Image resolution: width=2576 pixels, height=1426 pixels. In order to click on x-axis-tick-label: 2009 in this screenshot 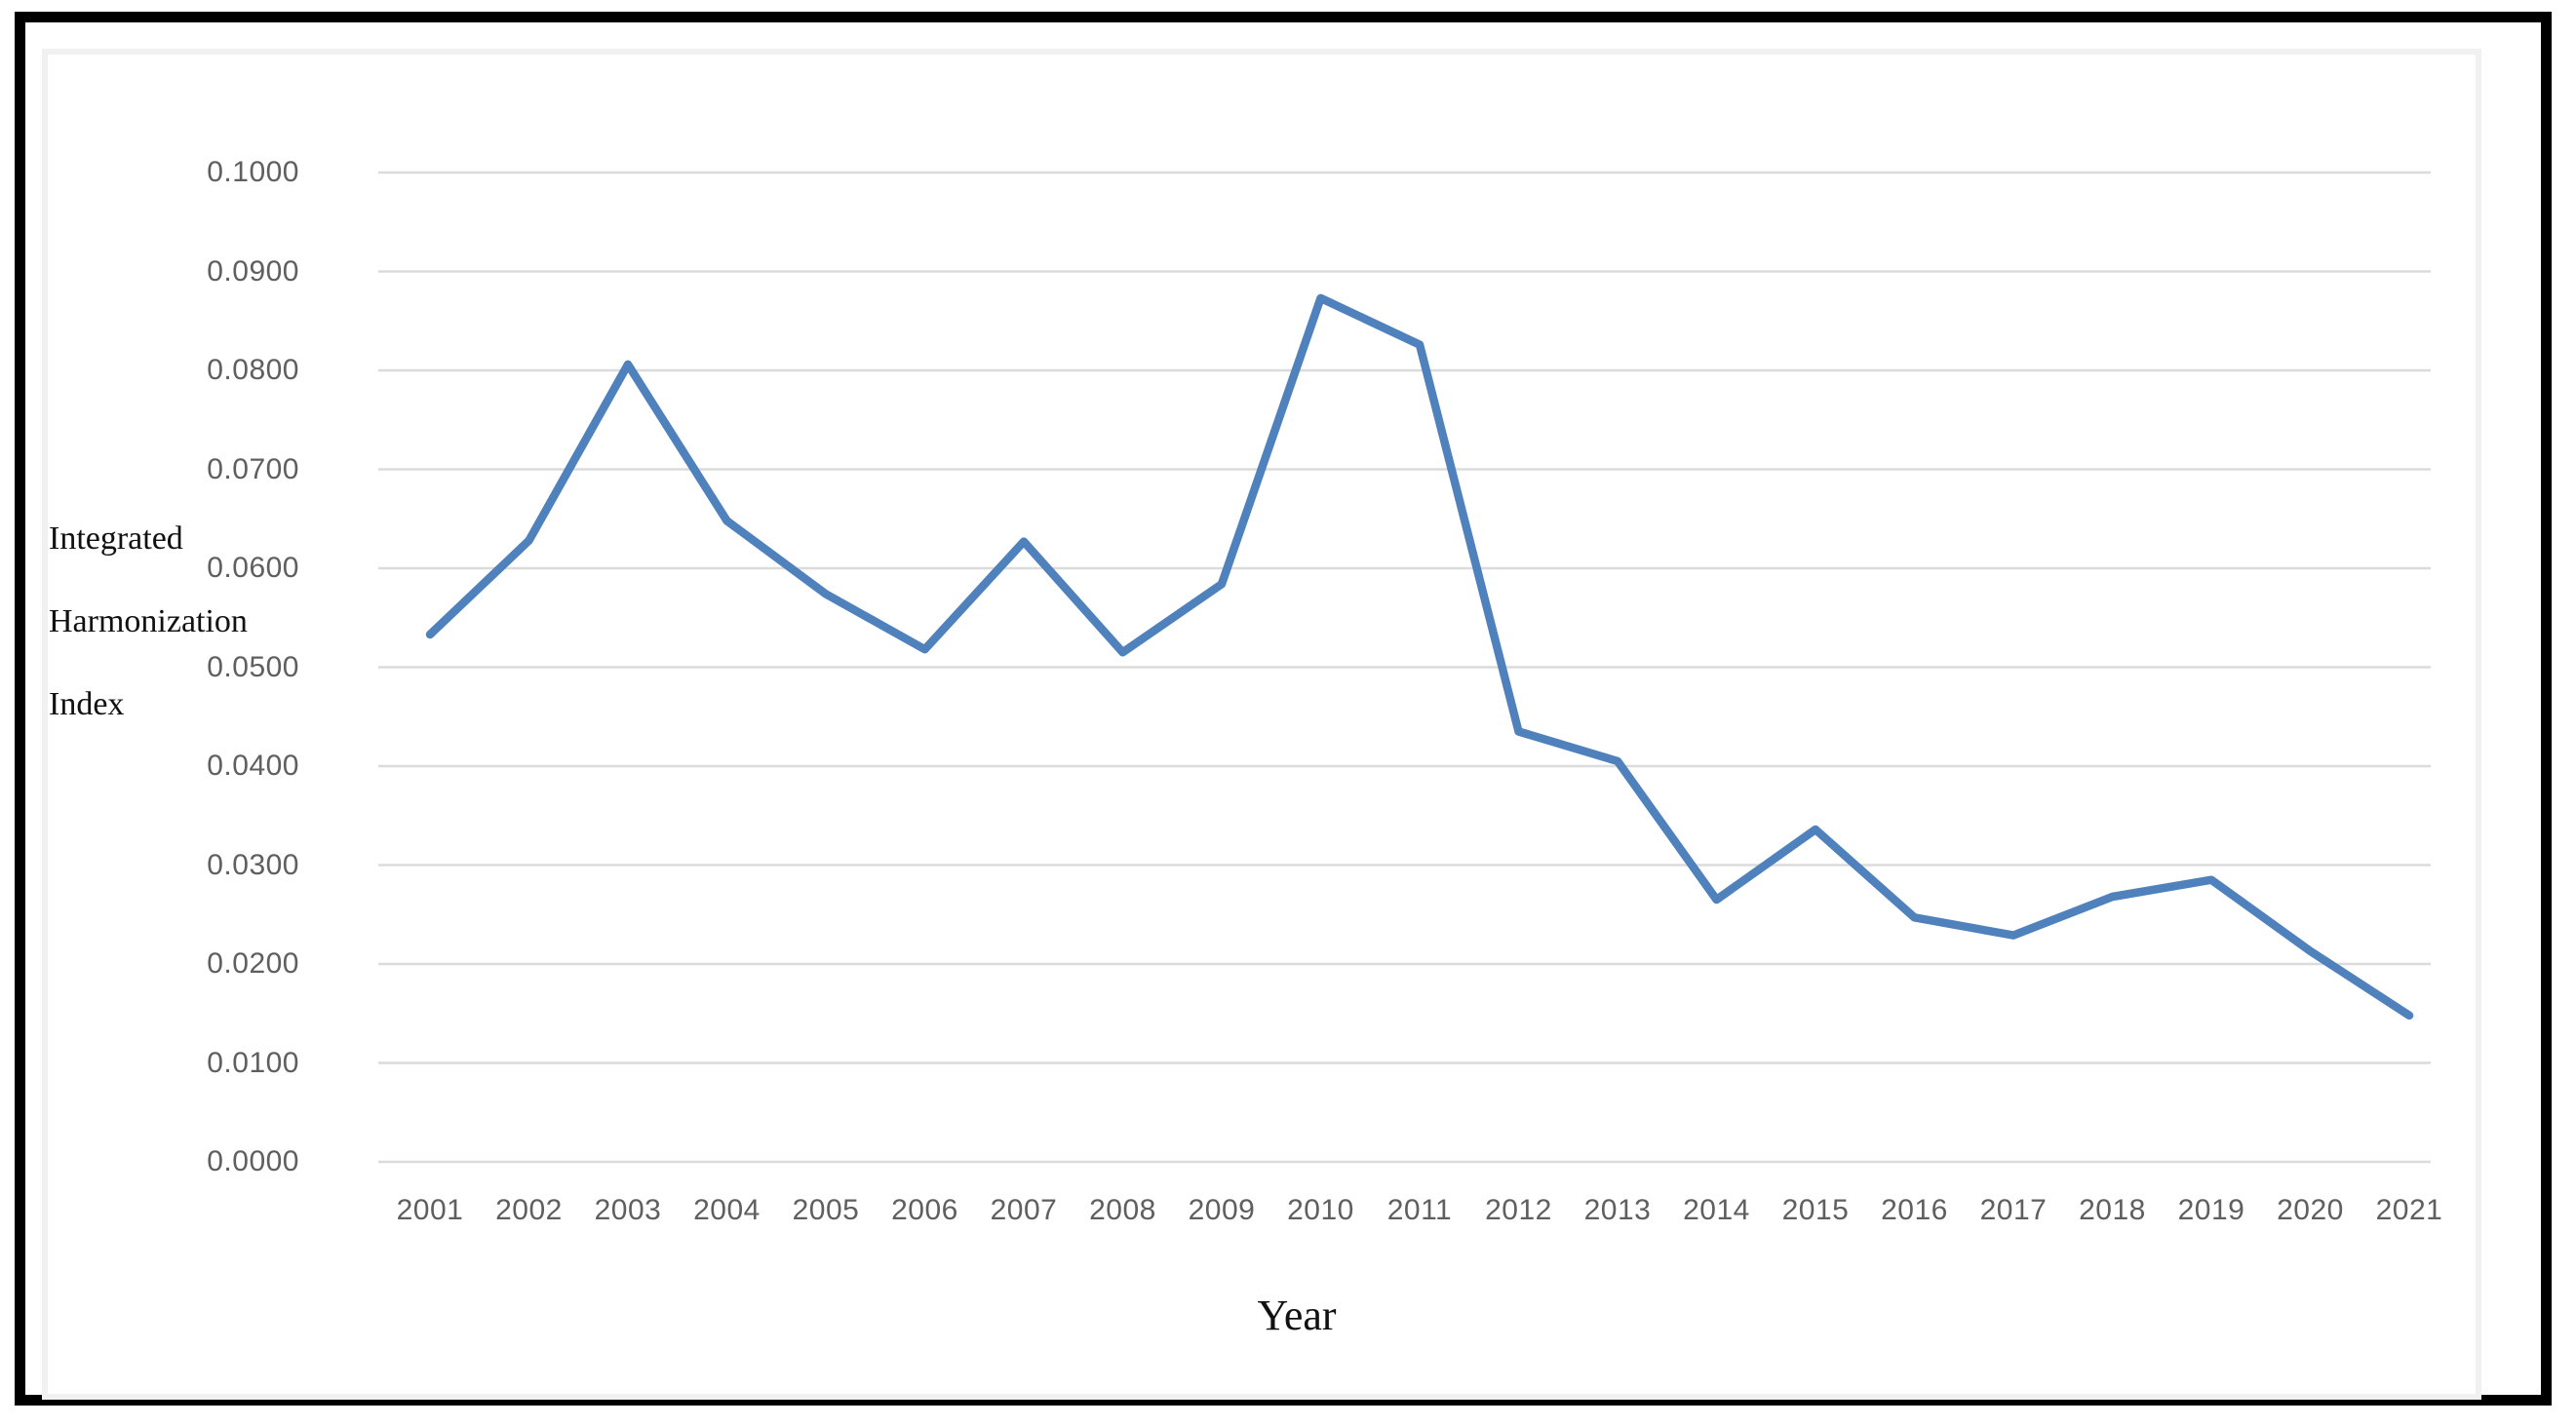, I will do `click(1222, 1210)`.